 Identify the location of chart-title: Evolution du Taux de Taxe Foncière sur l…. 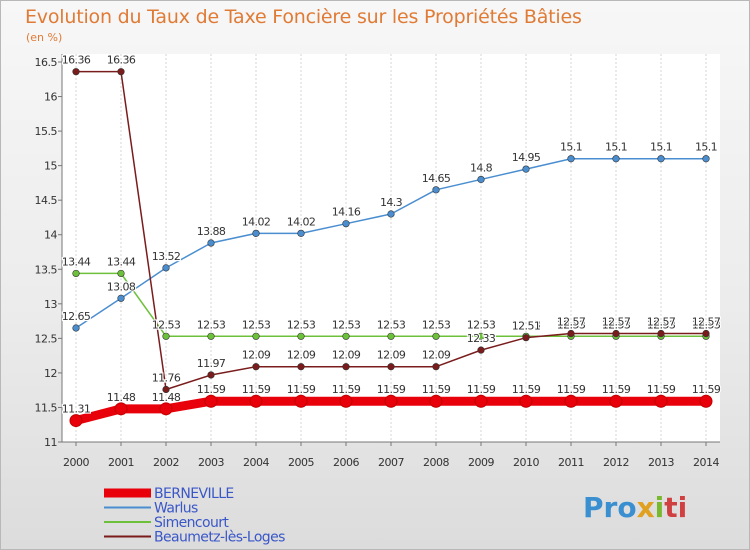
(303, 17).